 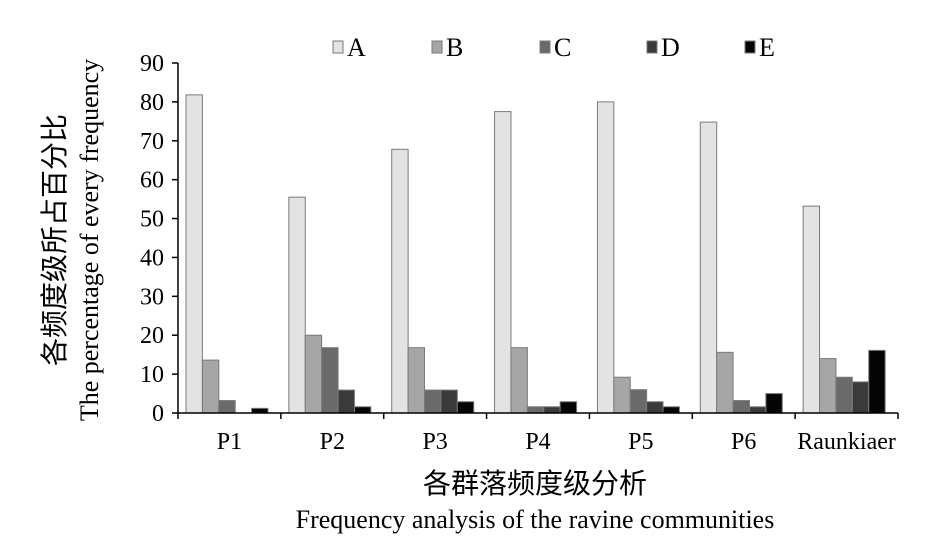 I want to click on bar-e-p6, so click(x=774, y=403).